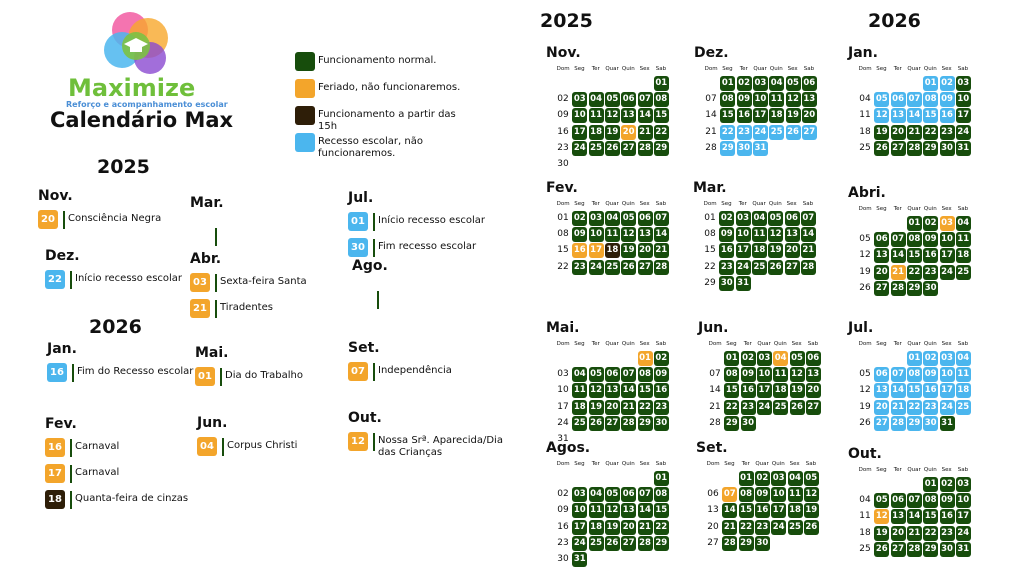 The height and width of the screenshot is (576, 1024). Describe the element at coordinates (882, 501) in the screenshot. I see `day-cell: 05` at that location.